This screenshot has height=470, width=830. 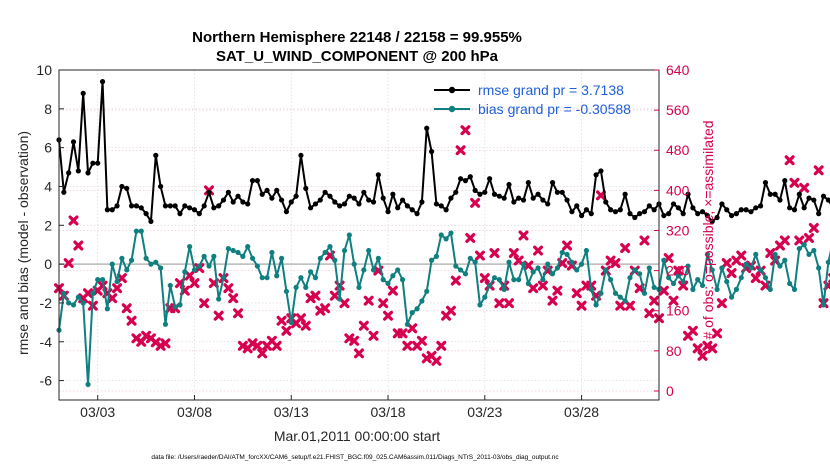 I want to click on legend-bias-label: bias grand pr = -0.30588, so click(x=554, y=109).